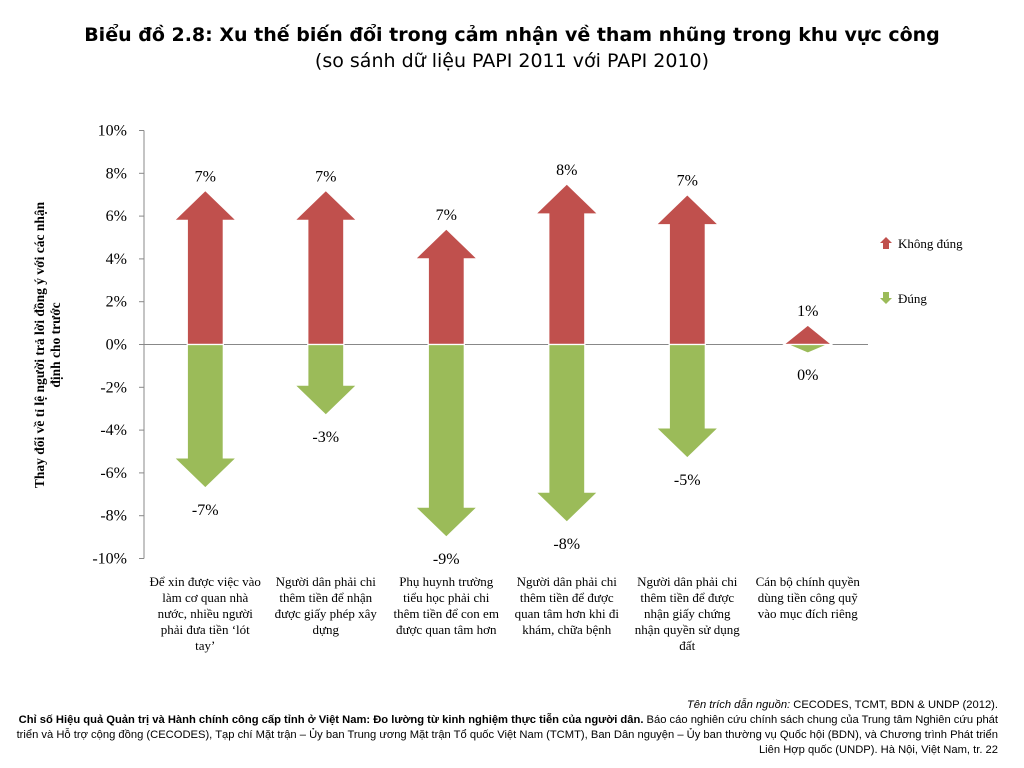  What do you see at coordinates (205, 510) in the screenshot?
I see `data-label-dung: -7%` at bounding box center [205, 510].